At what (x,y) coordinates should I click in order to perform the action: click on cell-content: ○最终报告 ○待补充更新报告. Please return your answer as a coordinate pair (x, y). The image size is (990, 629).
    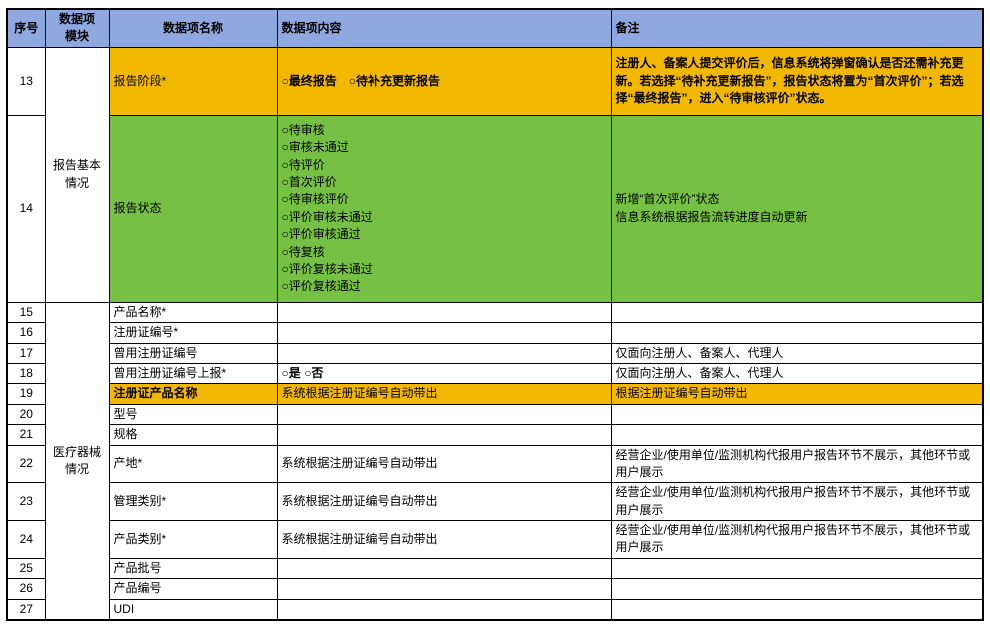
    Looking at the image, I should click on (444, 81).